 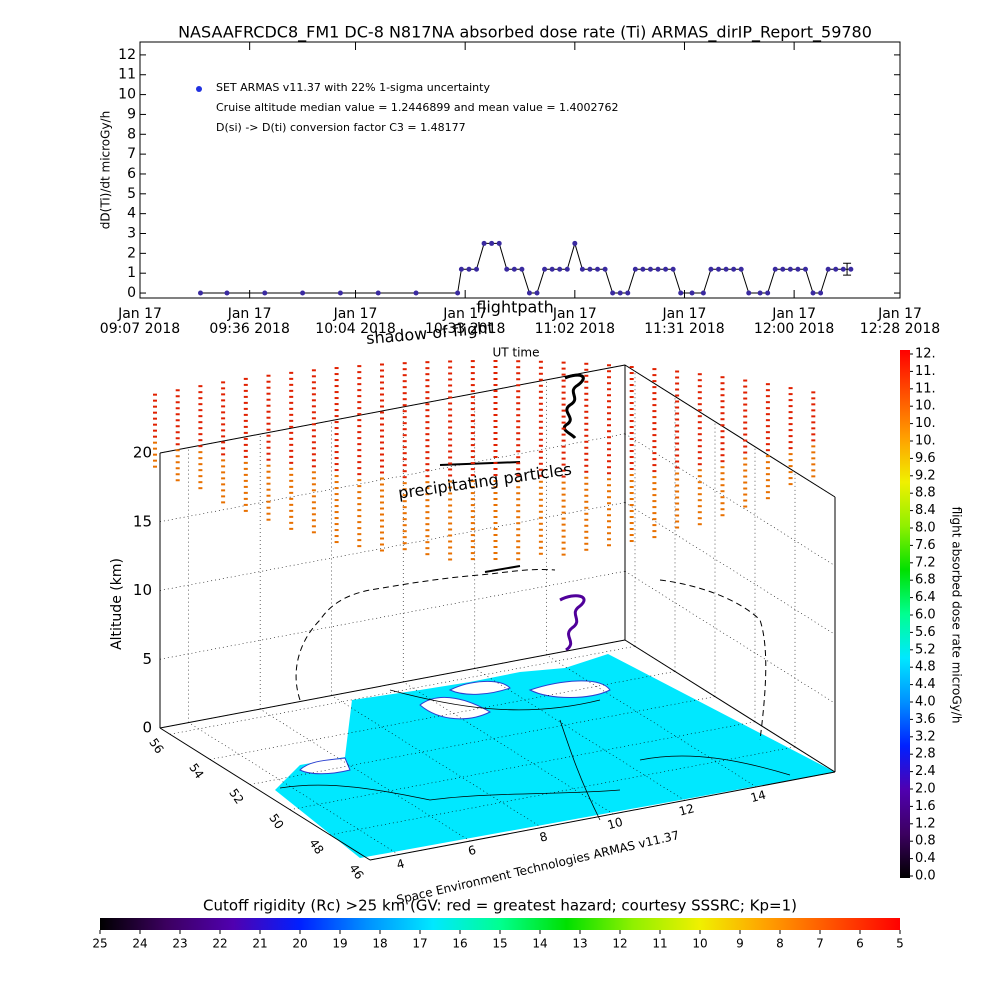 I want to click on map-sea, so click(x=455, y=727).